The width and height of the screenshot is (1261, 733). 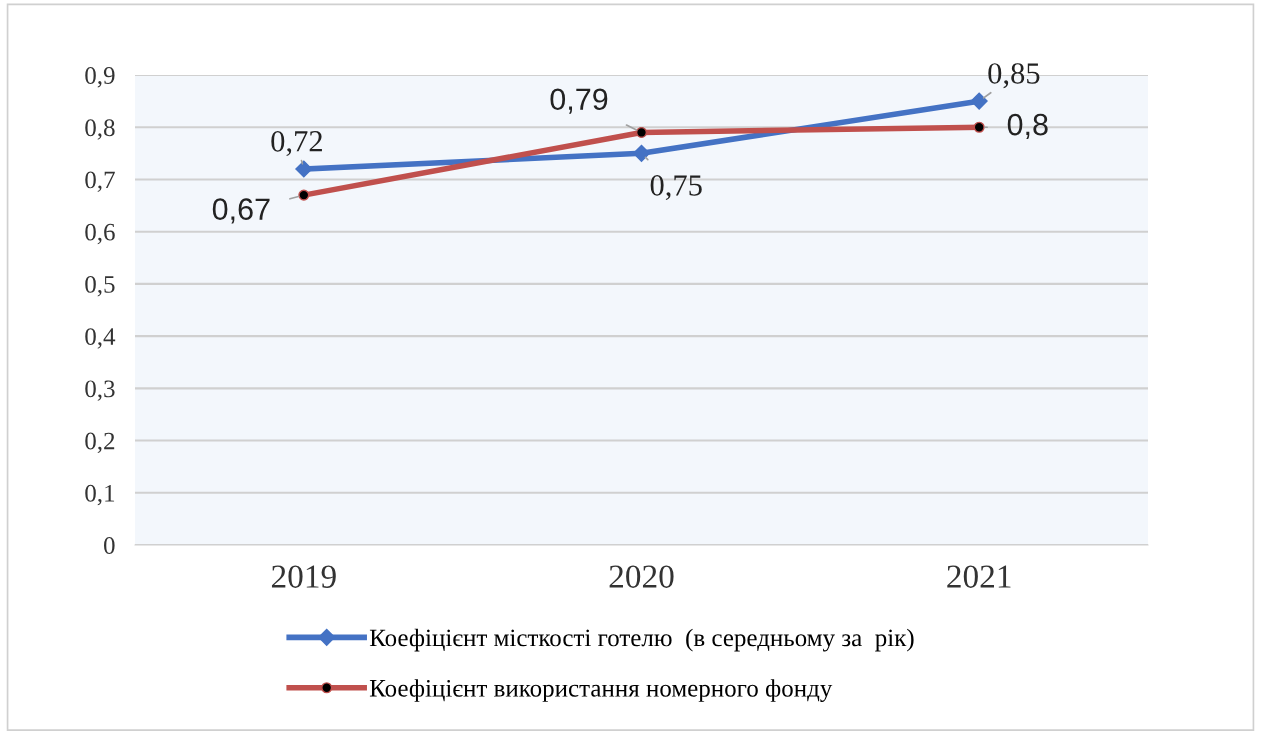 I want to click on data-label: 0,8, so click(x=1027, y=126).